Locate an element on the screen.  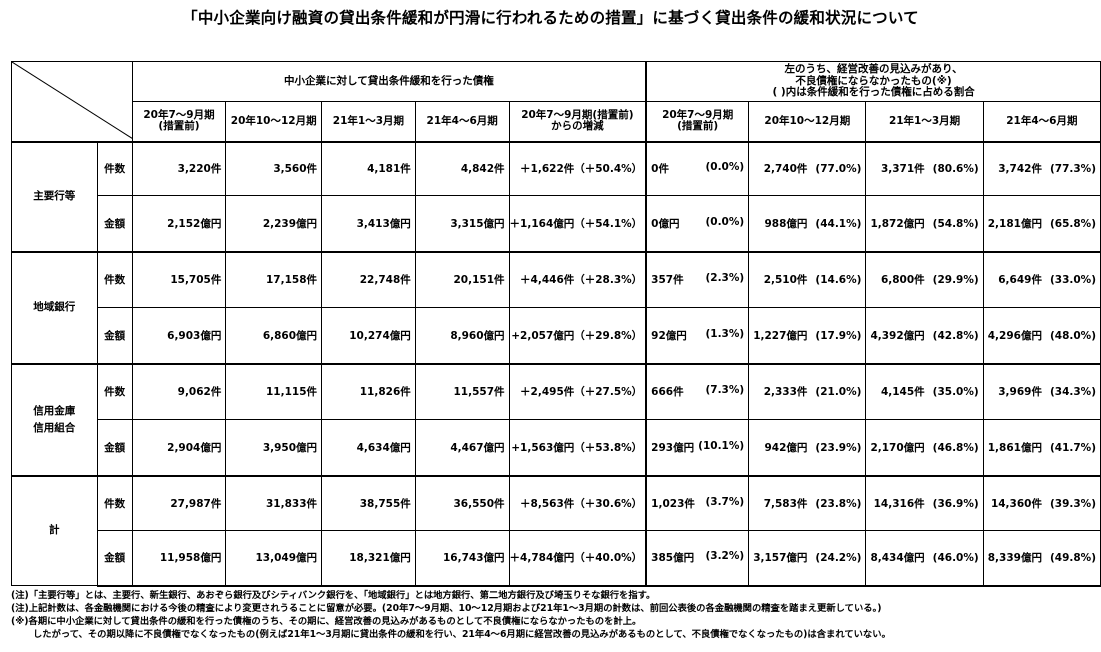
value-cell: 3,315億円 is located at coordinates (462, 223).